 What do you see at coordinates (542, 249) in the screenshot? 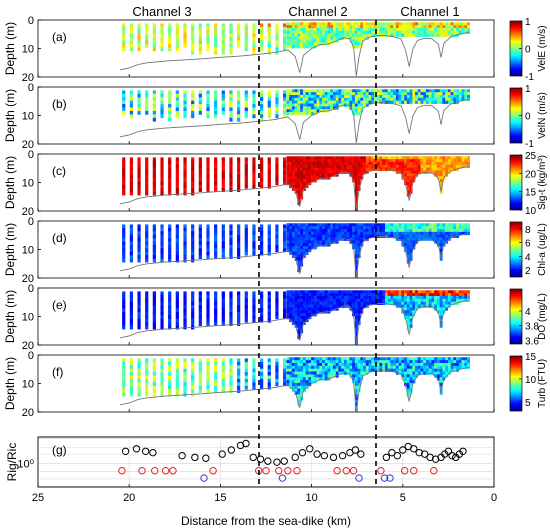
I see `colorbar-label: Chl-a (ug/L)` at bounding box center [542, 249].